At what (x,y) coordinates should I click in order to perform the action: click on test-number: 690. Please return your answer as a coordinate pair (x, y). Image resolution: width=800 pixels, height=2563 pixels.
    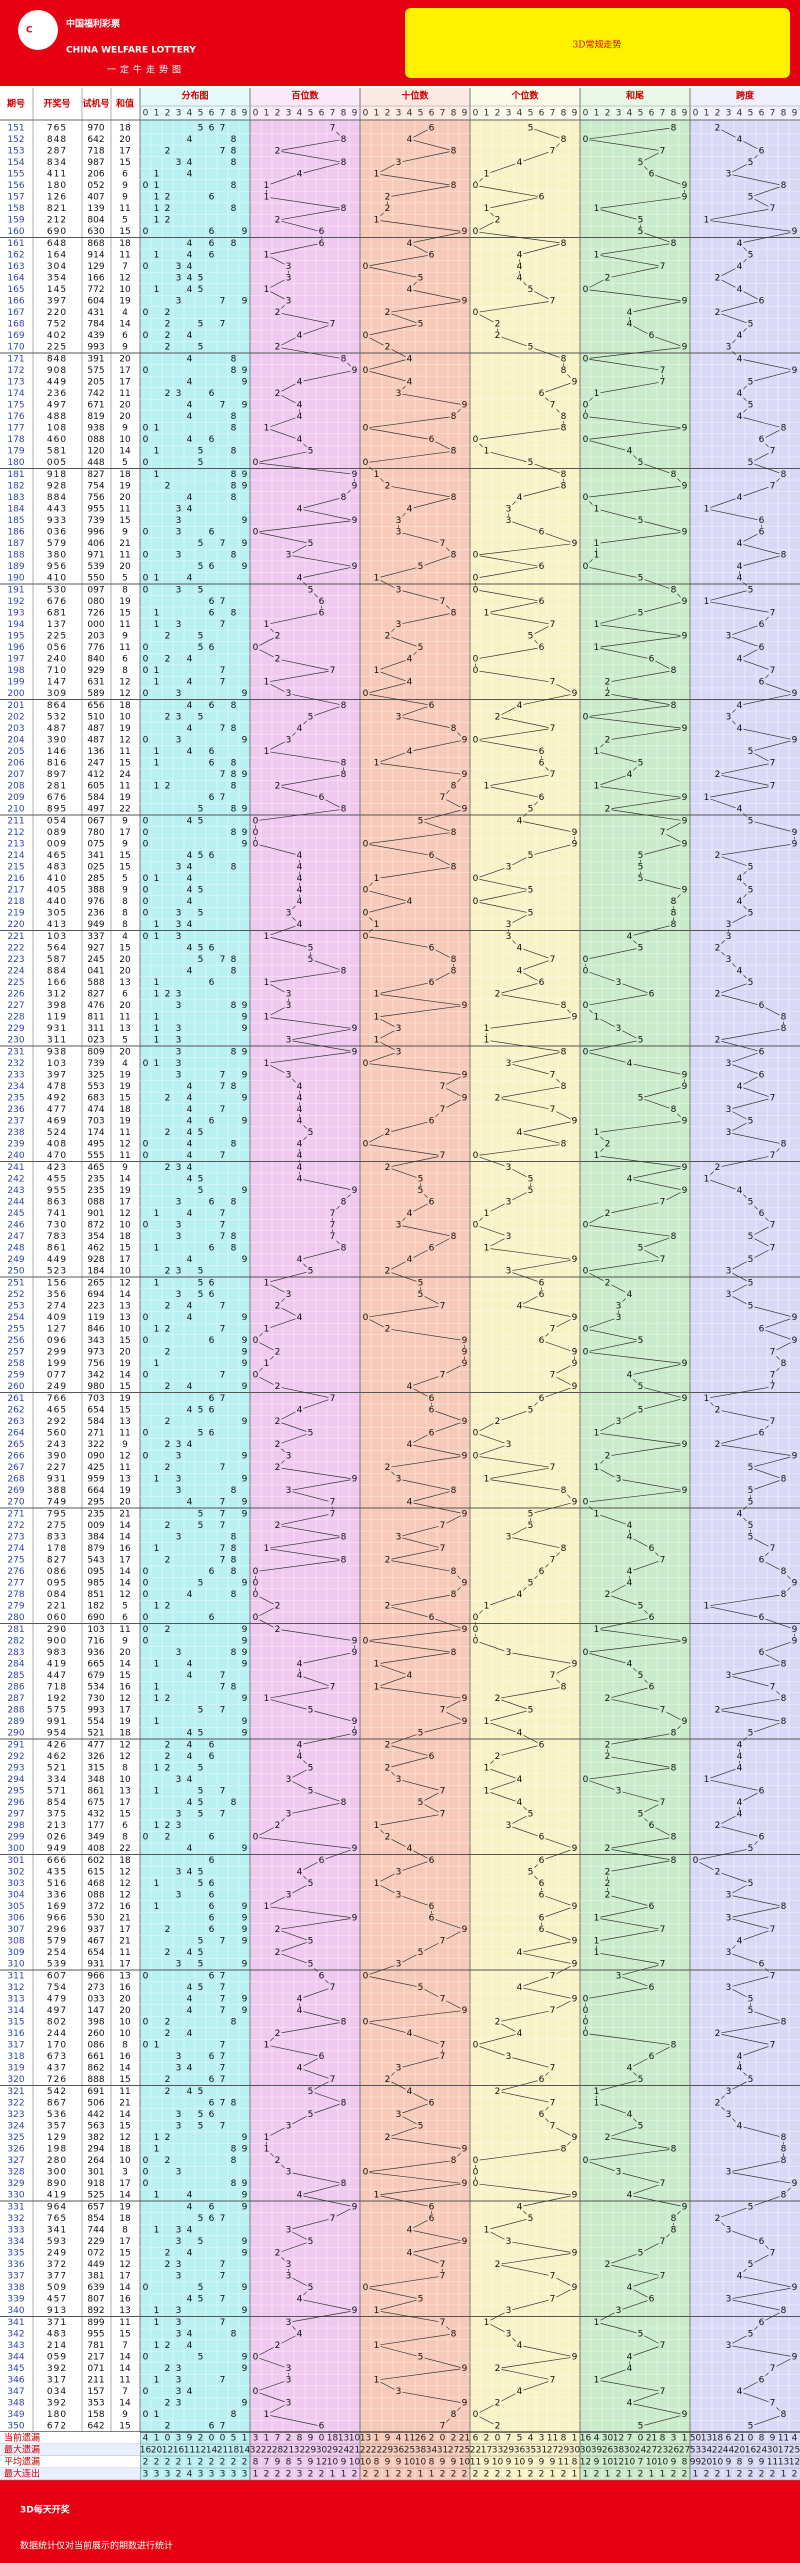
    Looking at the image, I should click on (95, 1618).